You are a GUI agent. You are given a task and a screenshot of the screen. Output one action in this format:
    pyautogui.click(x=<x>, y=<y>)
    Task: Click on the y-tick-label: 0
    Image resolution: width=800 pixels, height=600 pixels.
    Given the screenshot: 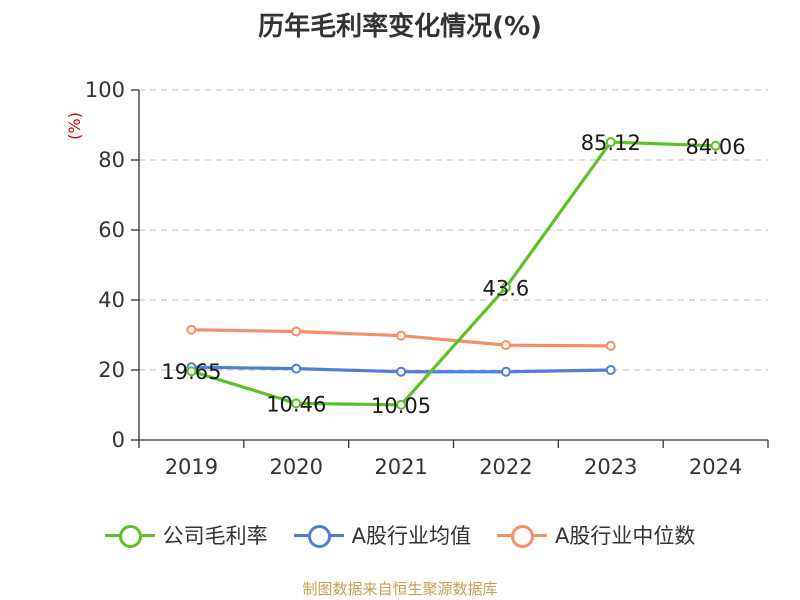 What is the action you would take?
    pyautogui.click(x=118, y=440)
    